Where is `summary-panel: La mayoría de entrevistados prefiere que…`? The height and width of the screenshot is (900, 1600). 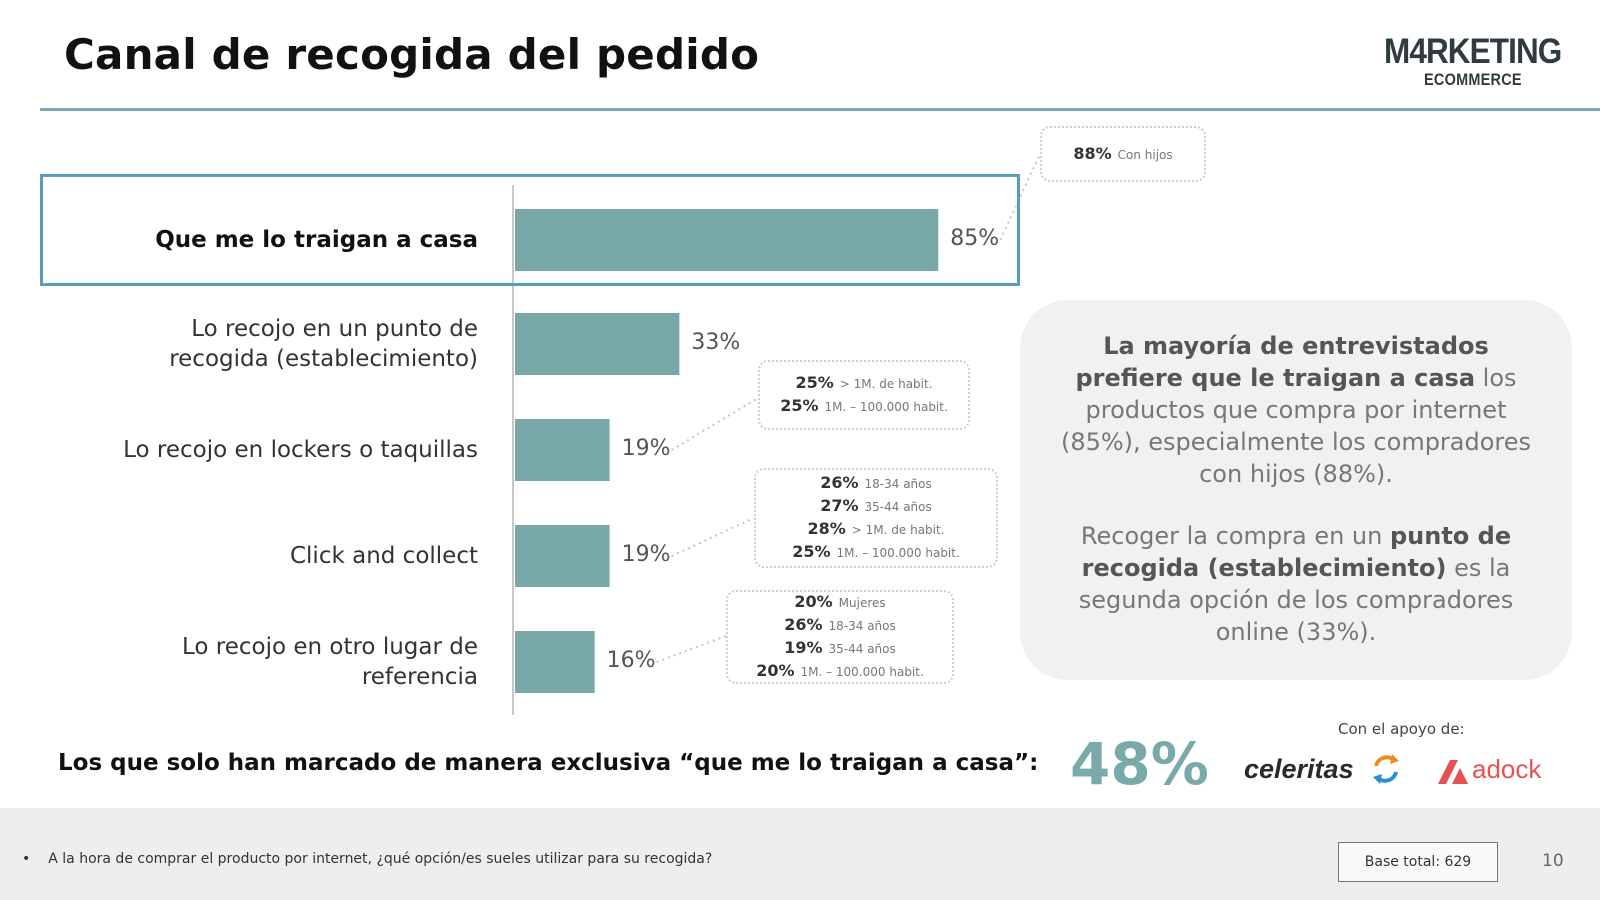
summary-panel: La mayoría de entrevistados prefiere que… is located at coordinates (1296, 490).